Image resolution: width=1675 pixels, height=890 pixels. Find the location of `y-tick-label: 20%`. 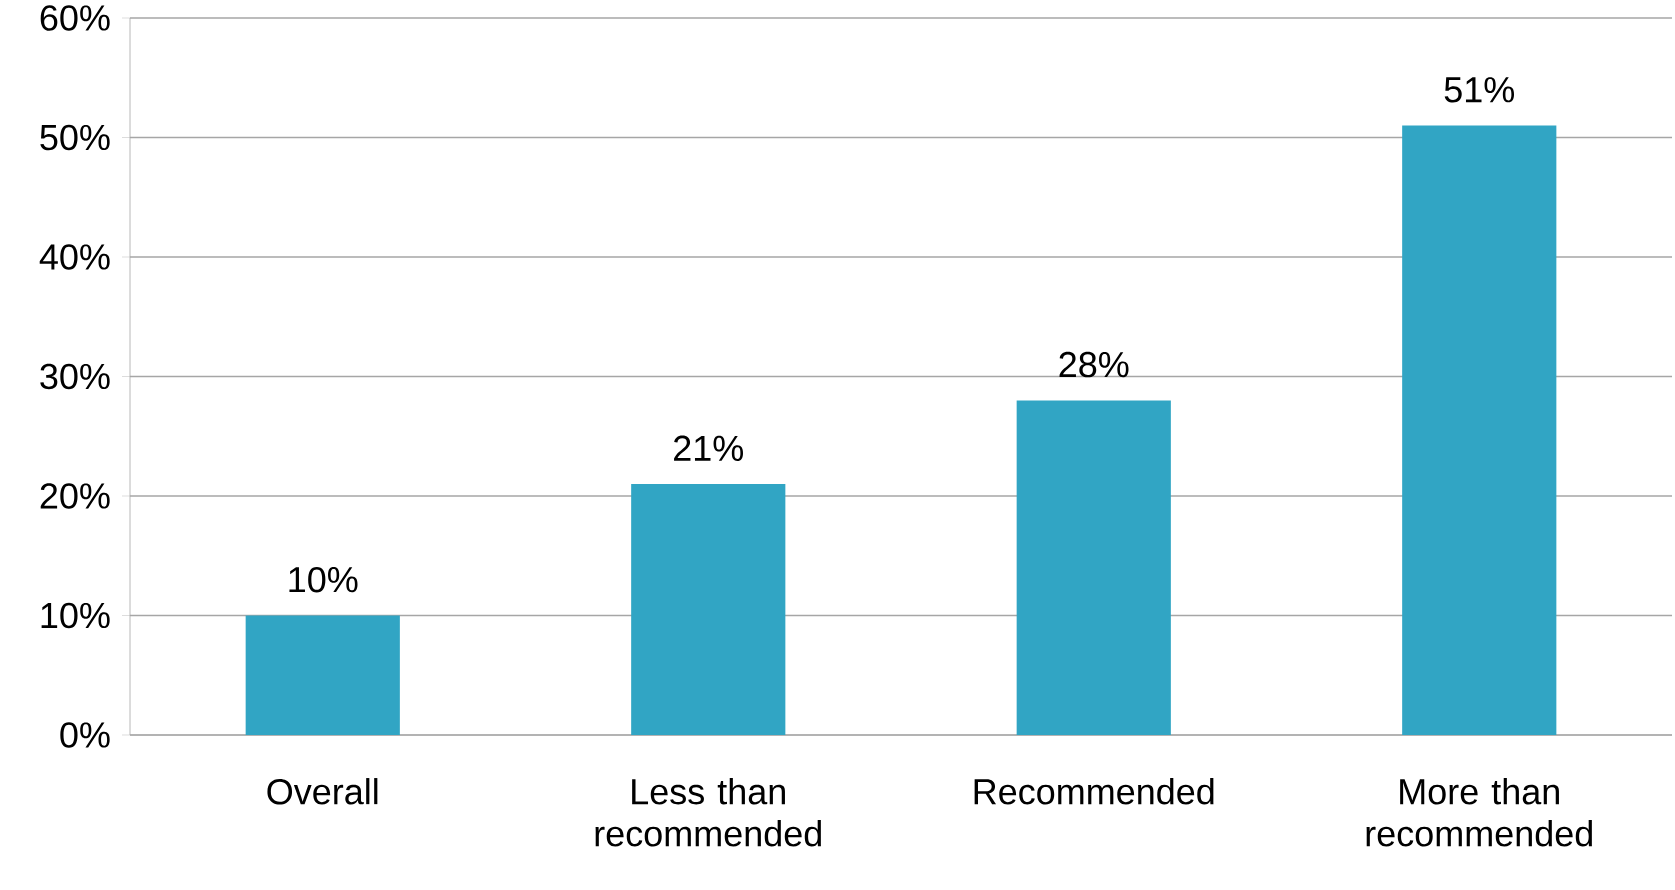

y-tick-label: 20% is located at coordinates (75, 496).